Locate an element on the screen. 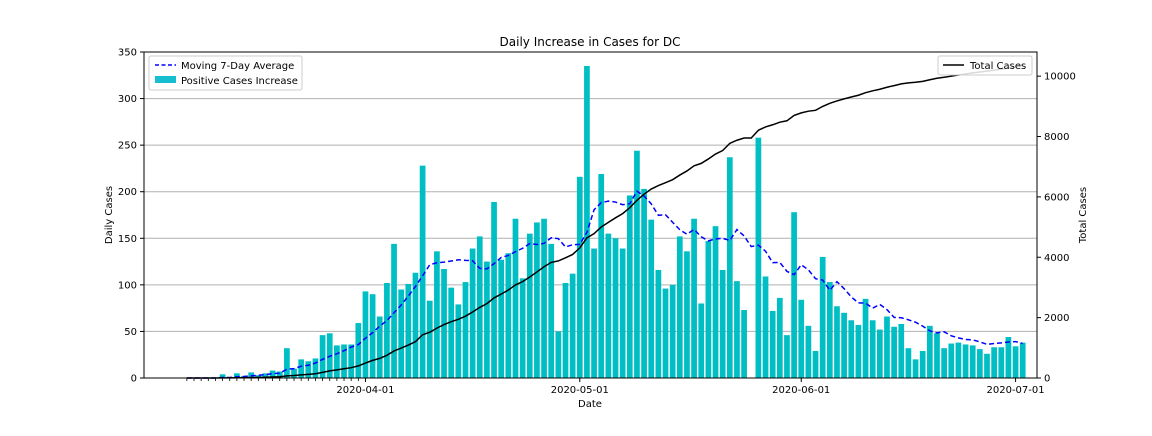 This screenshot has height=436, width=1152. y-left-tick-label: 300 is located at coordinates (127, 99).